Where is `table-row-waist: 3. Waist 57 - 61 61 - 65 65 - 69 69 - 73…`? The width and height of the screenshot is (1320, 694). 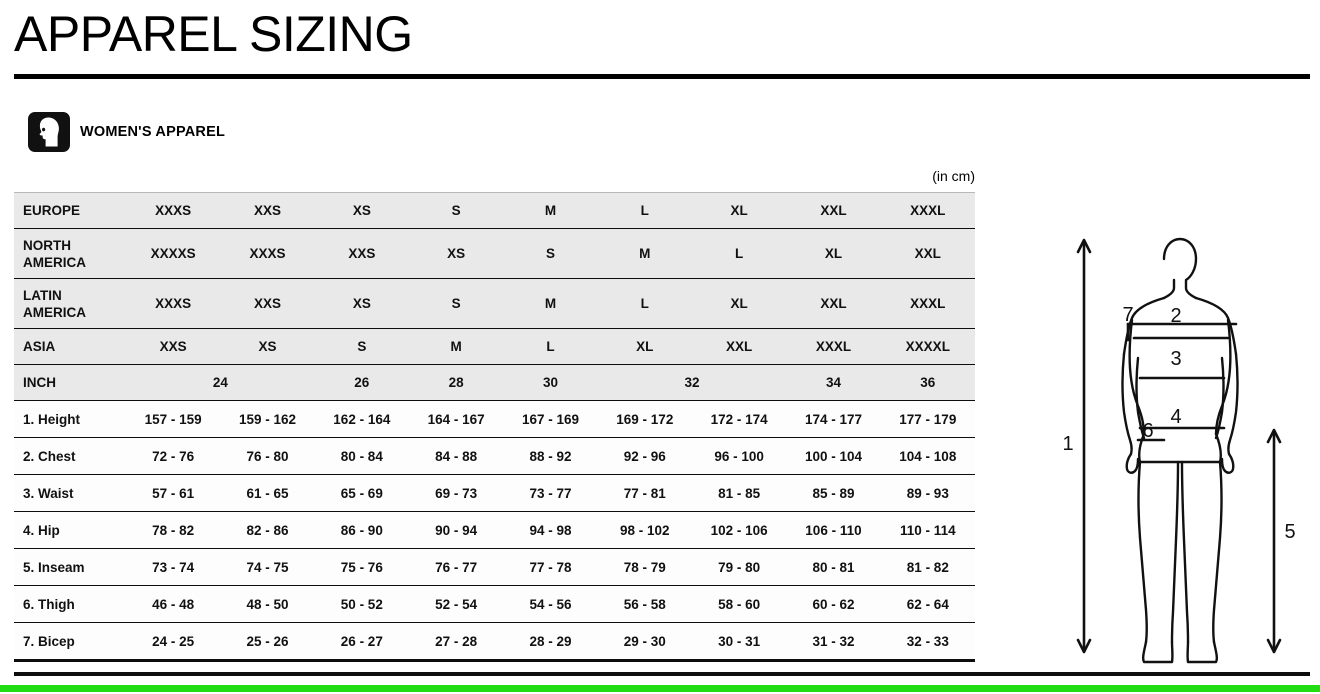
table-row-waist: 3. Waist 57 - 61 61 - 65 65 - 69 69 - 73… is located at coordinates (494, 493).